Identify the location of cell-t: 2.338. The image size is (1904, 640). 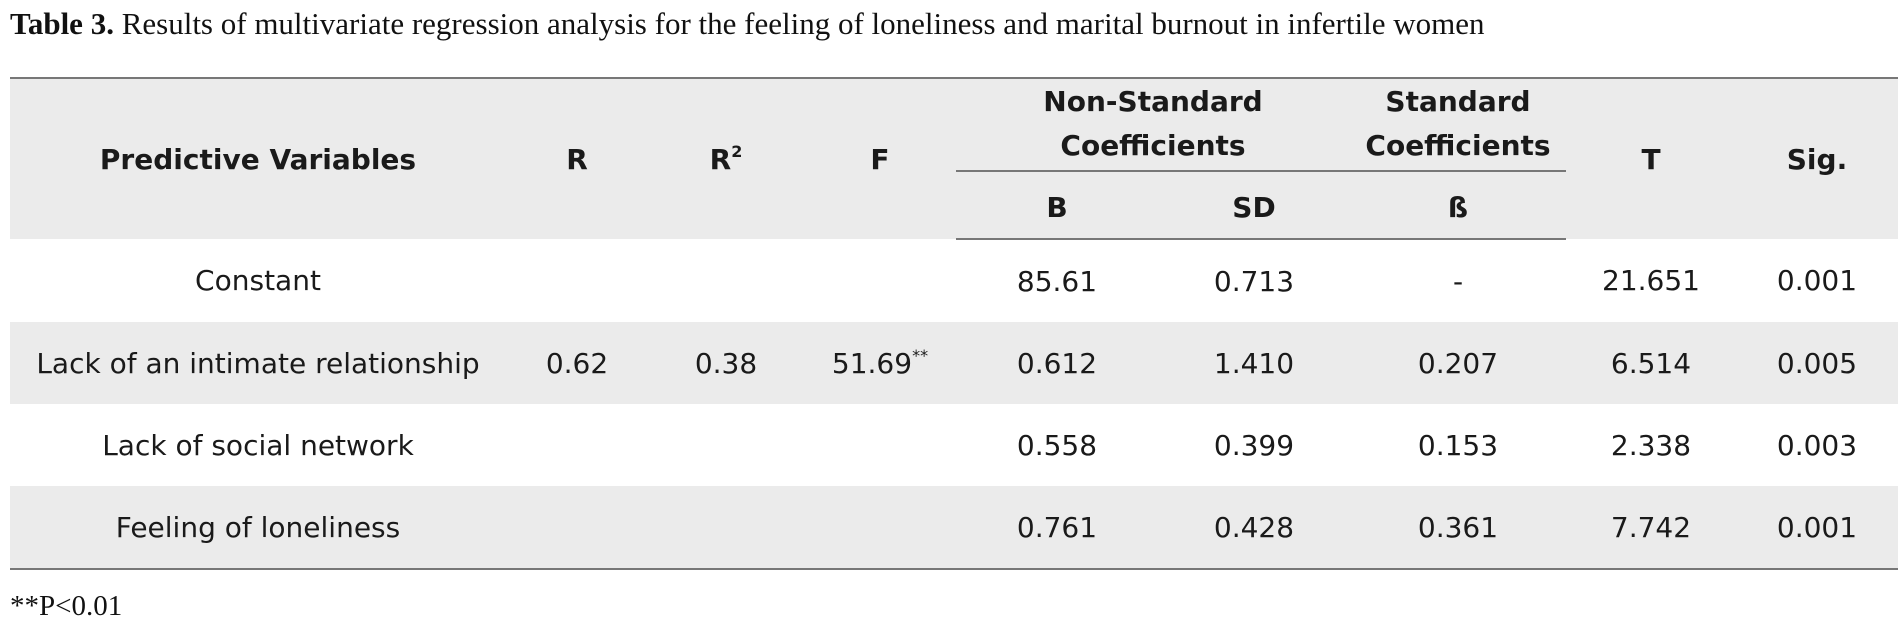
(1651, 445).